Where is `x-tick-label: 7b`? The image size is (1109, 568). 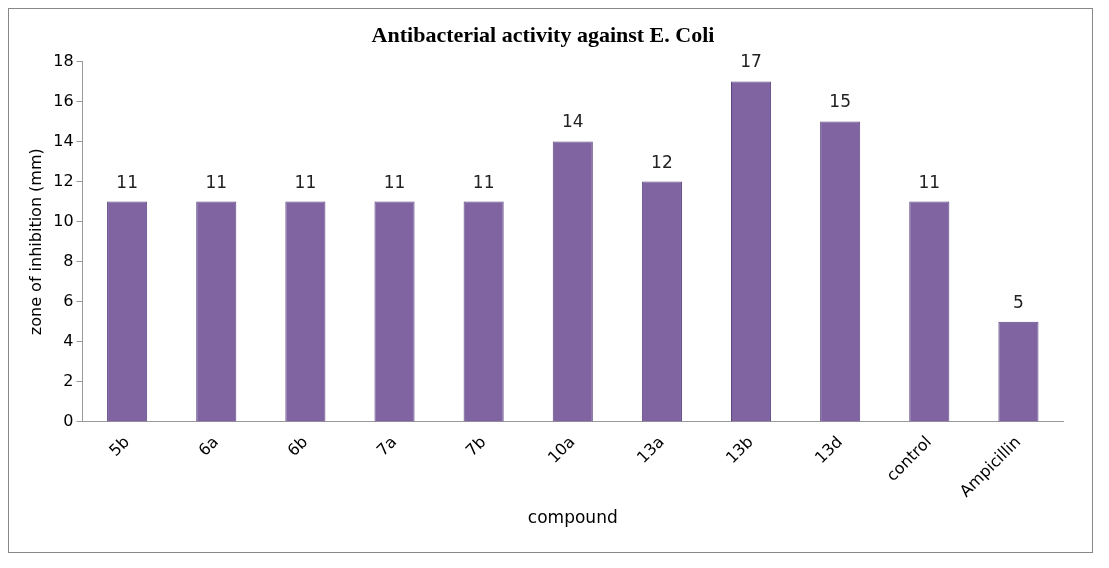
x-tick-label: 7b is located at coordinates (475, 446).